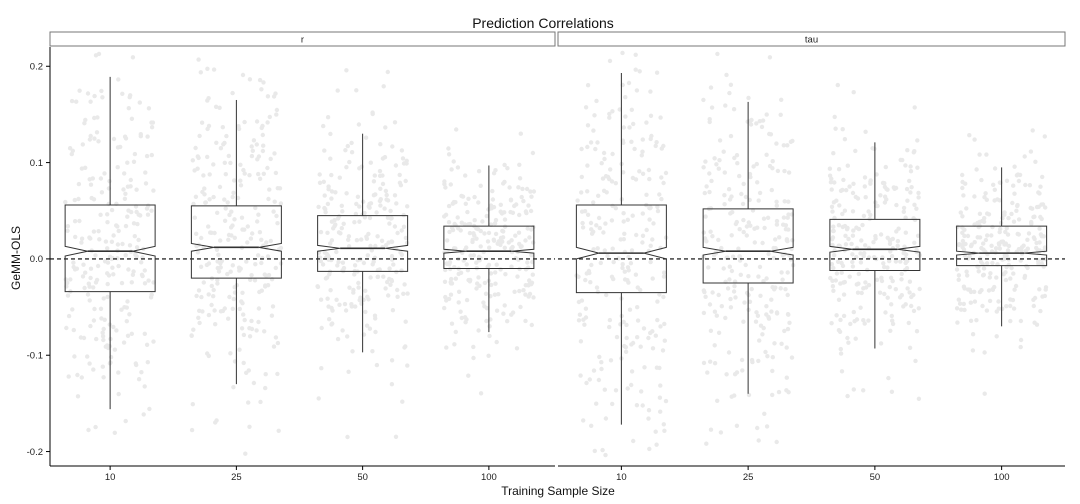 The width and height of the screenshot is (1080, 504). I want to click on x-tick-label: 10, so click(621, 477).